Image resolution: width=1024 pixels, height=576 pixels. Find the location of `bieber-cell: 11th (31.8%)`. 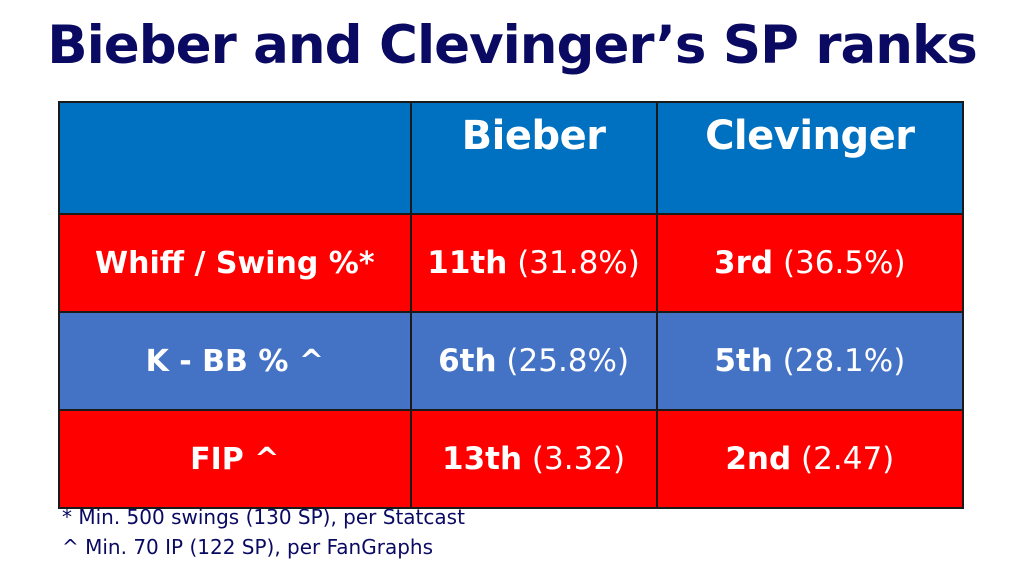

bieber-cell: 11th (31.8%) is located at coordinates (533, 263).